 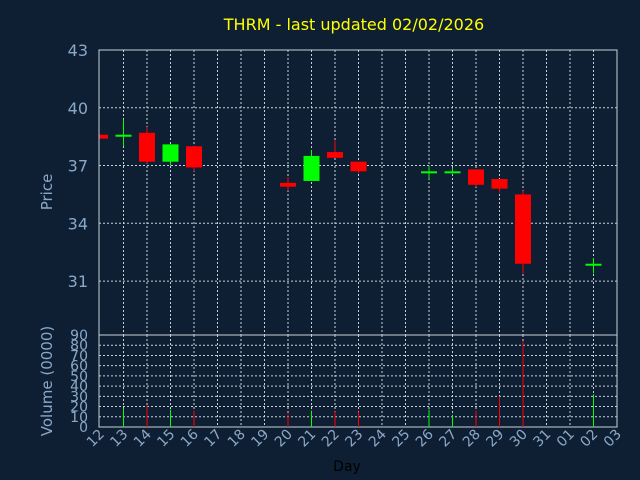 What do you see at coordinates (589, 439) in the screenshot?
I see `x-tick-label: 02` at bounding box center [589, 439].